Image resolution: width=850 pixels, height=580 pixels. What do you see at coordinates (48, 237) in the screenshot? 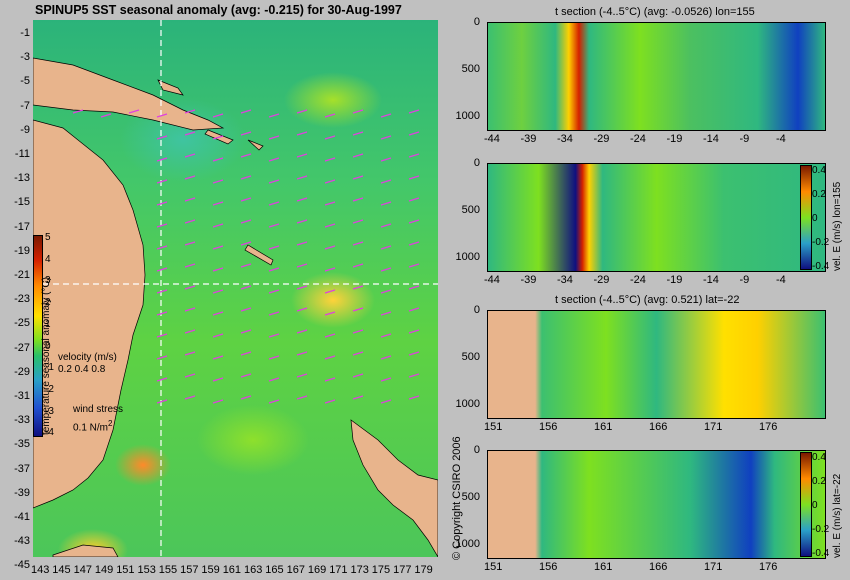
I see `cbar-tick: 5` at bounding box center [48, 237].